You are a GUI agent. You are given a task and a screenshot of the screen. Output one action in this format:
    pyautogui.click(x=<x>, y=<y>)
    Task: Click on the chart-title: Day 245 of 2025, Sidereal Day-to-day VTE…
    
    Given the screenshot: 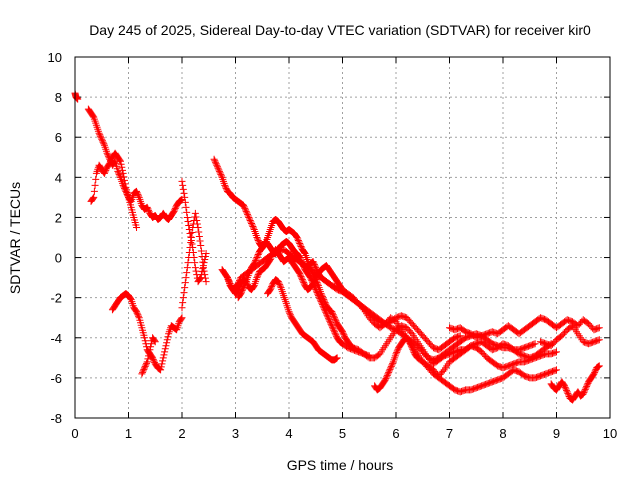 What is the action you would take?
    pyautogui.click(x=340, y=30)
    